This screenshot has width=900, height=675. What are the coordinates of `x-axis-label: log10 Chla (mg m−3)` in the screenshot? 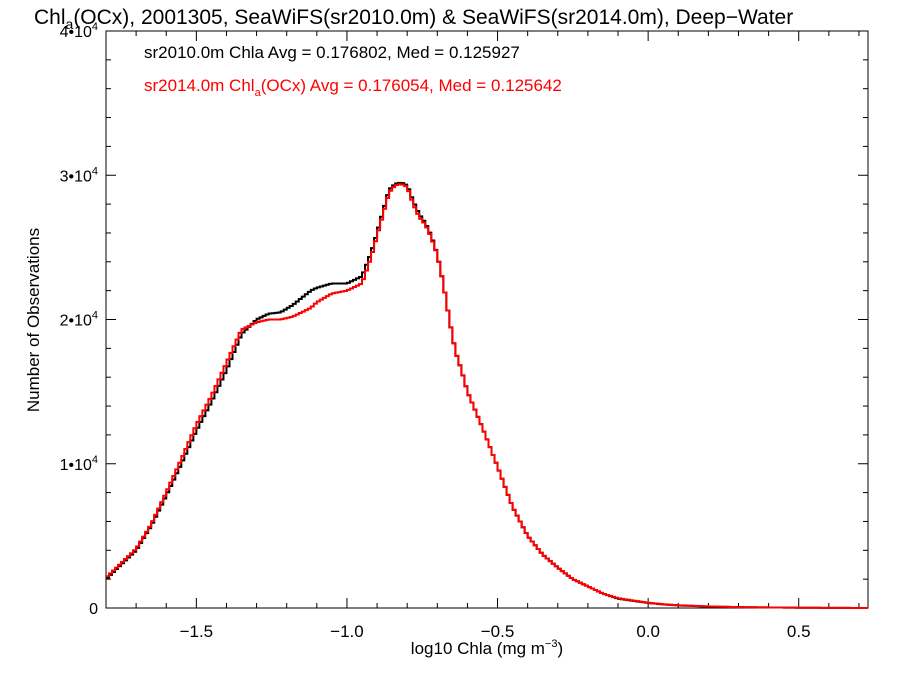 It's located at (487, 648).